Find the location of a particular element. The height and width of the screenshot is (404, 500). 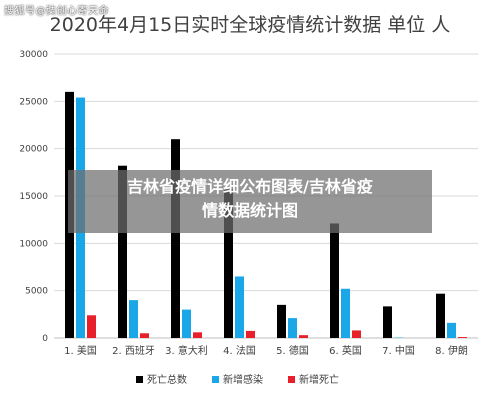

x-tick-label: 6. 英国 is located at coordinates (345, 350).